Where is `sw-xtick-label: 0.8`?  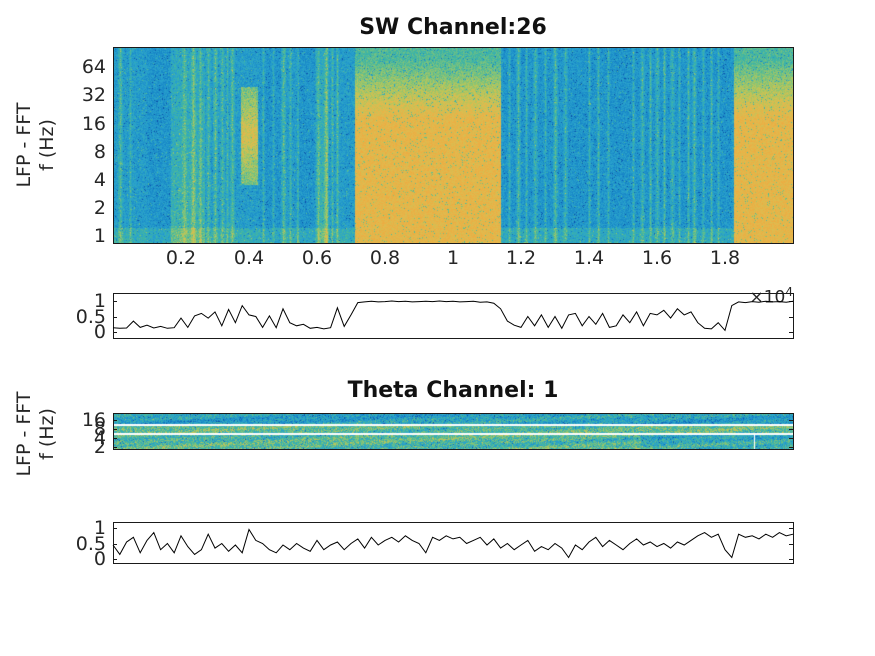
sw-xtick-label: 0.8 is located at coordinates (385, 258).